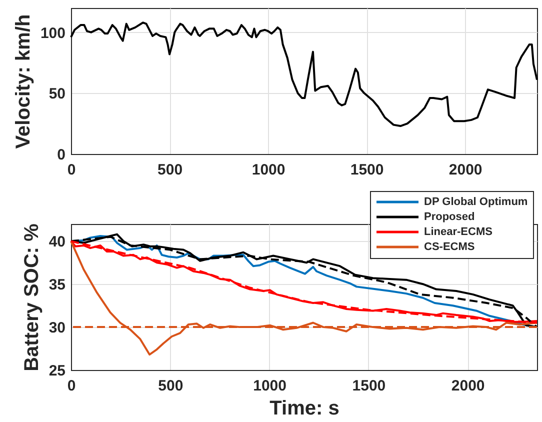 The height and width of the screenshot is (422, 542). What do you see at coordinates (449, 217) in the screenshot?
I see `legend-label: Proposed` at bounding box center [449, 217].